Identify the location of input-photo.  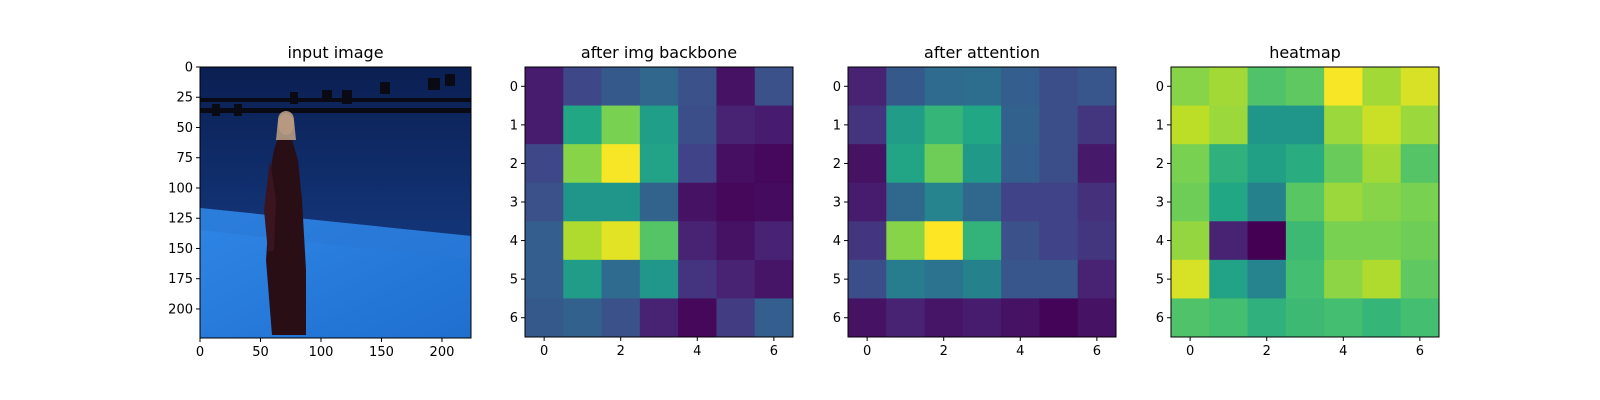
(335, 202).